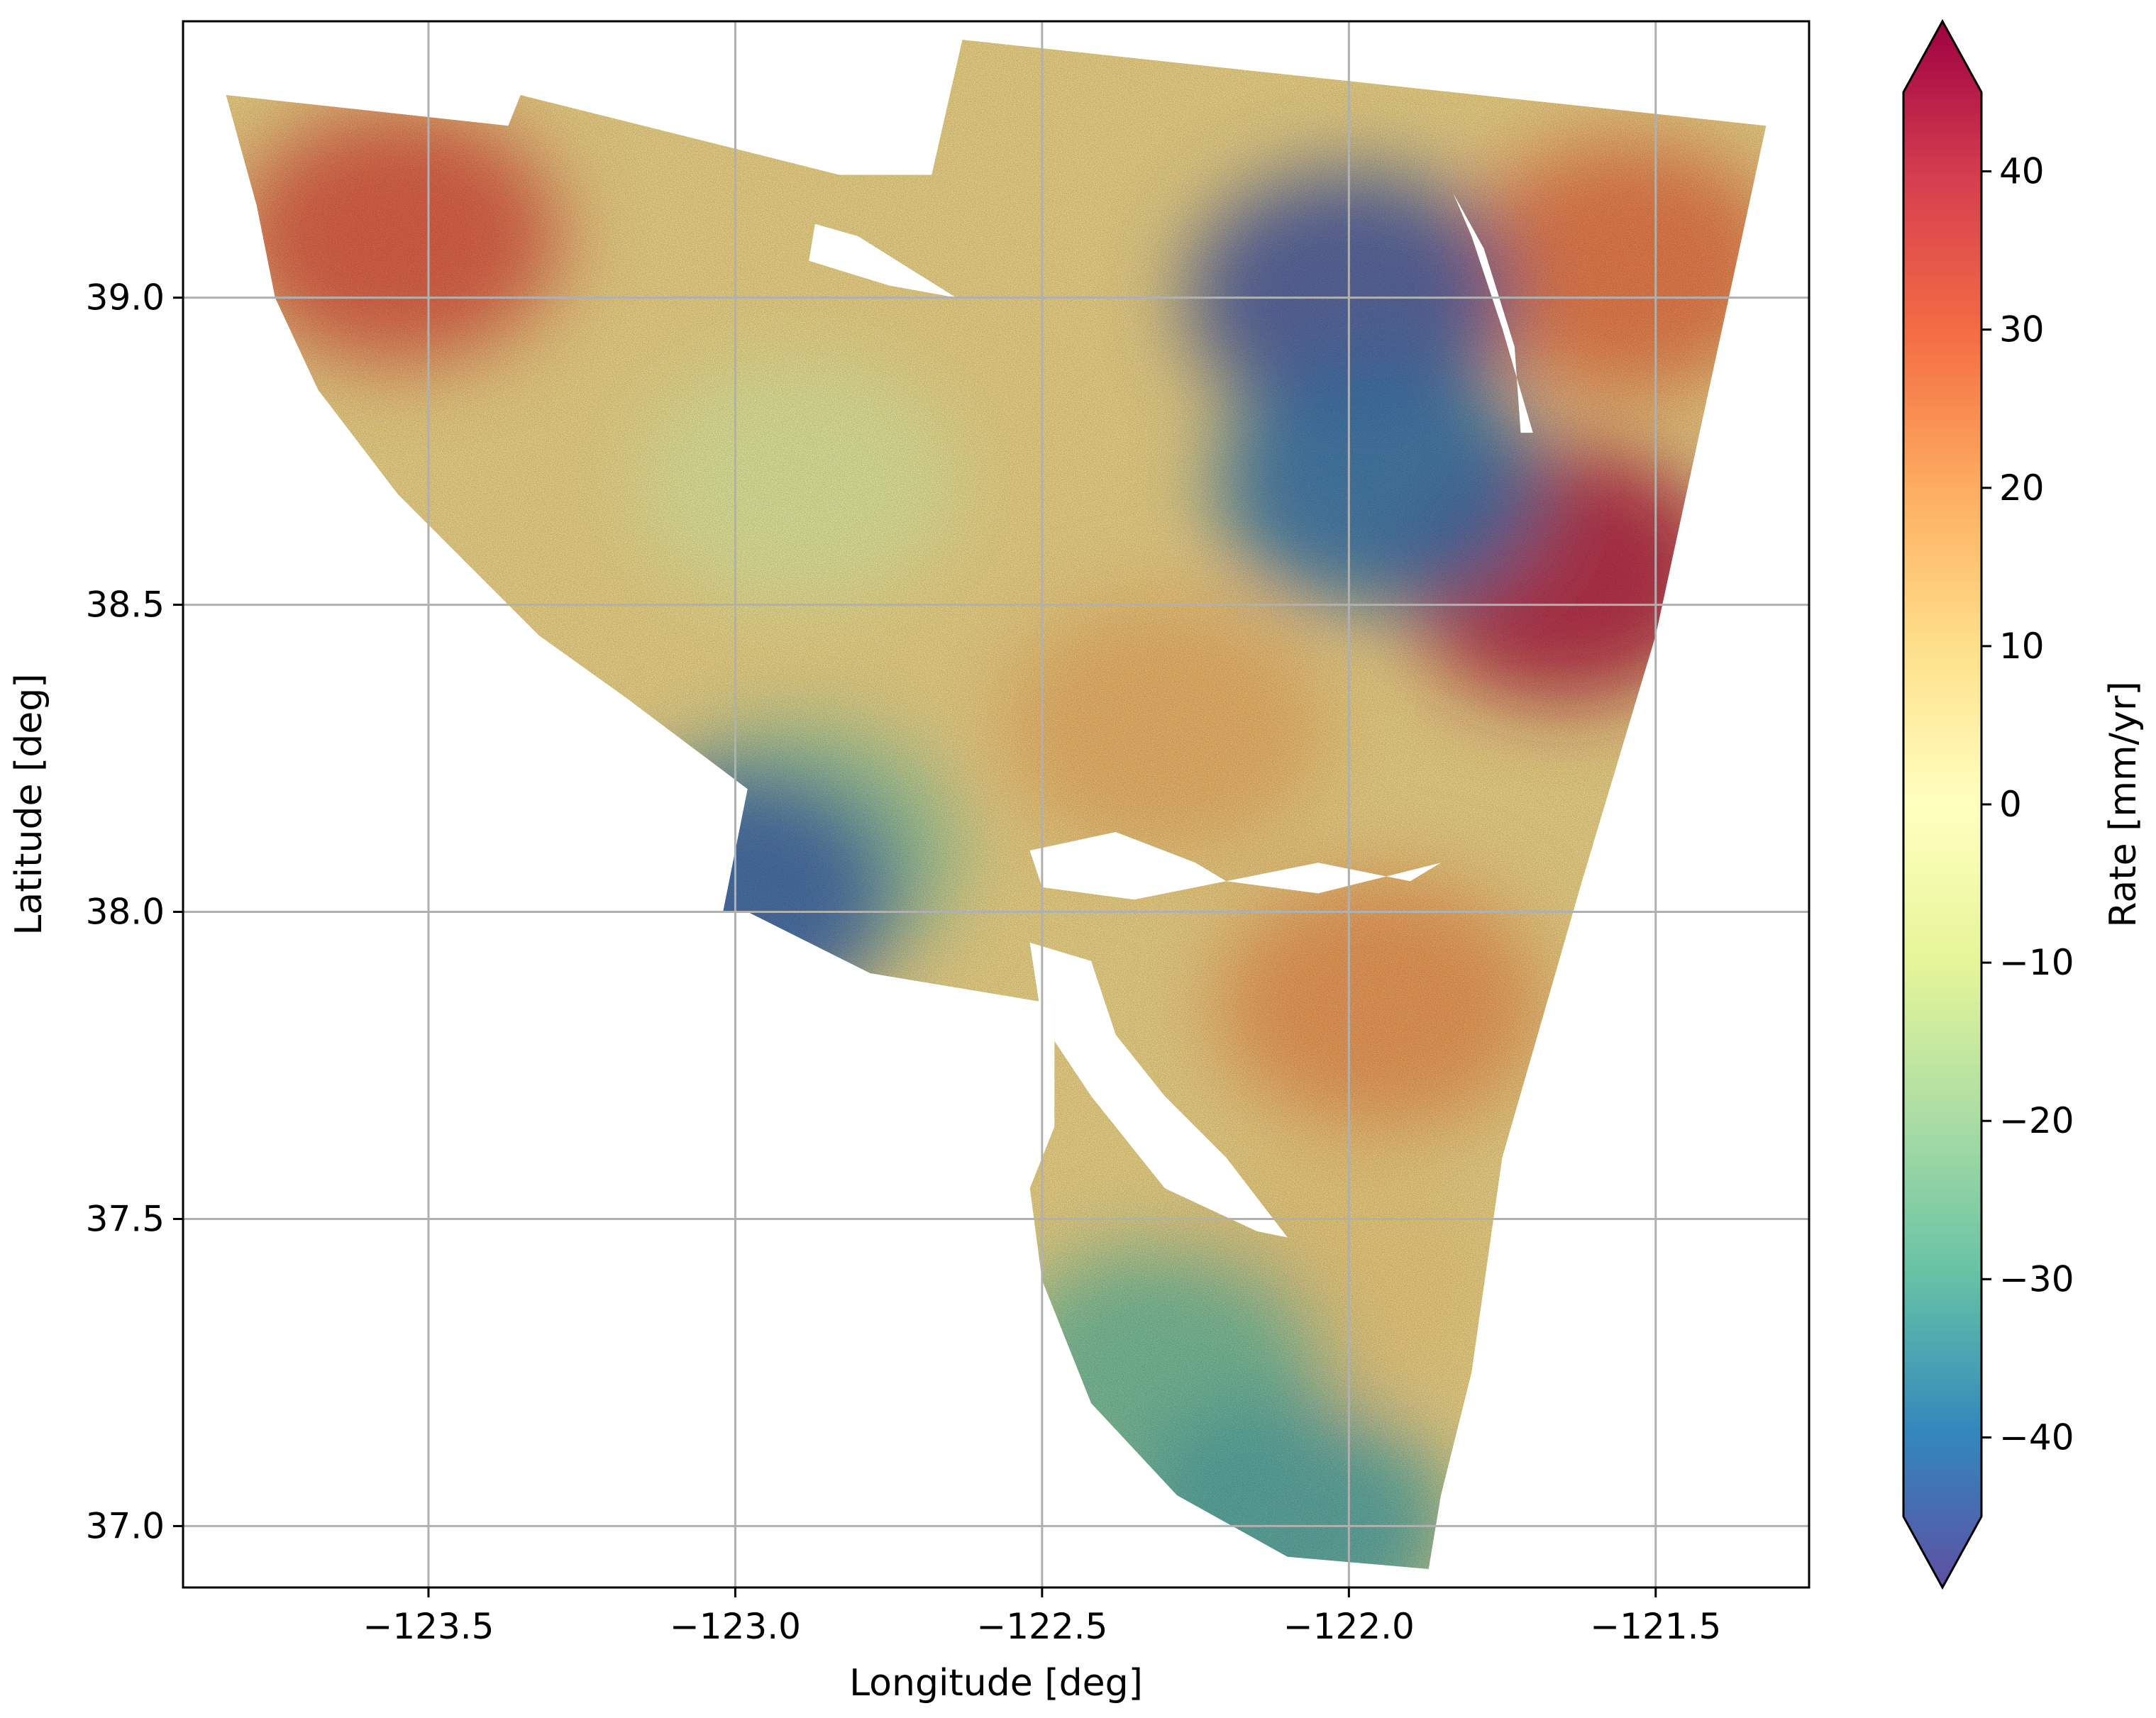  What do you see at coordinates (125, 1218) in the screenshot?
I see `y-tick-label: 37.5` at bounding box center [125, 1218].